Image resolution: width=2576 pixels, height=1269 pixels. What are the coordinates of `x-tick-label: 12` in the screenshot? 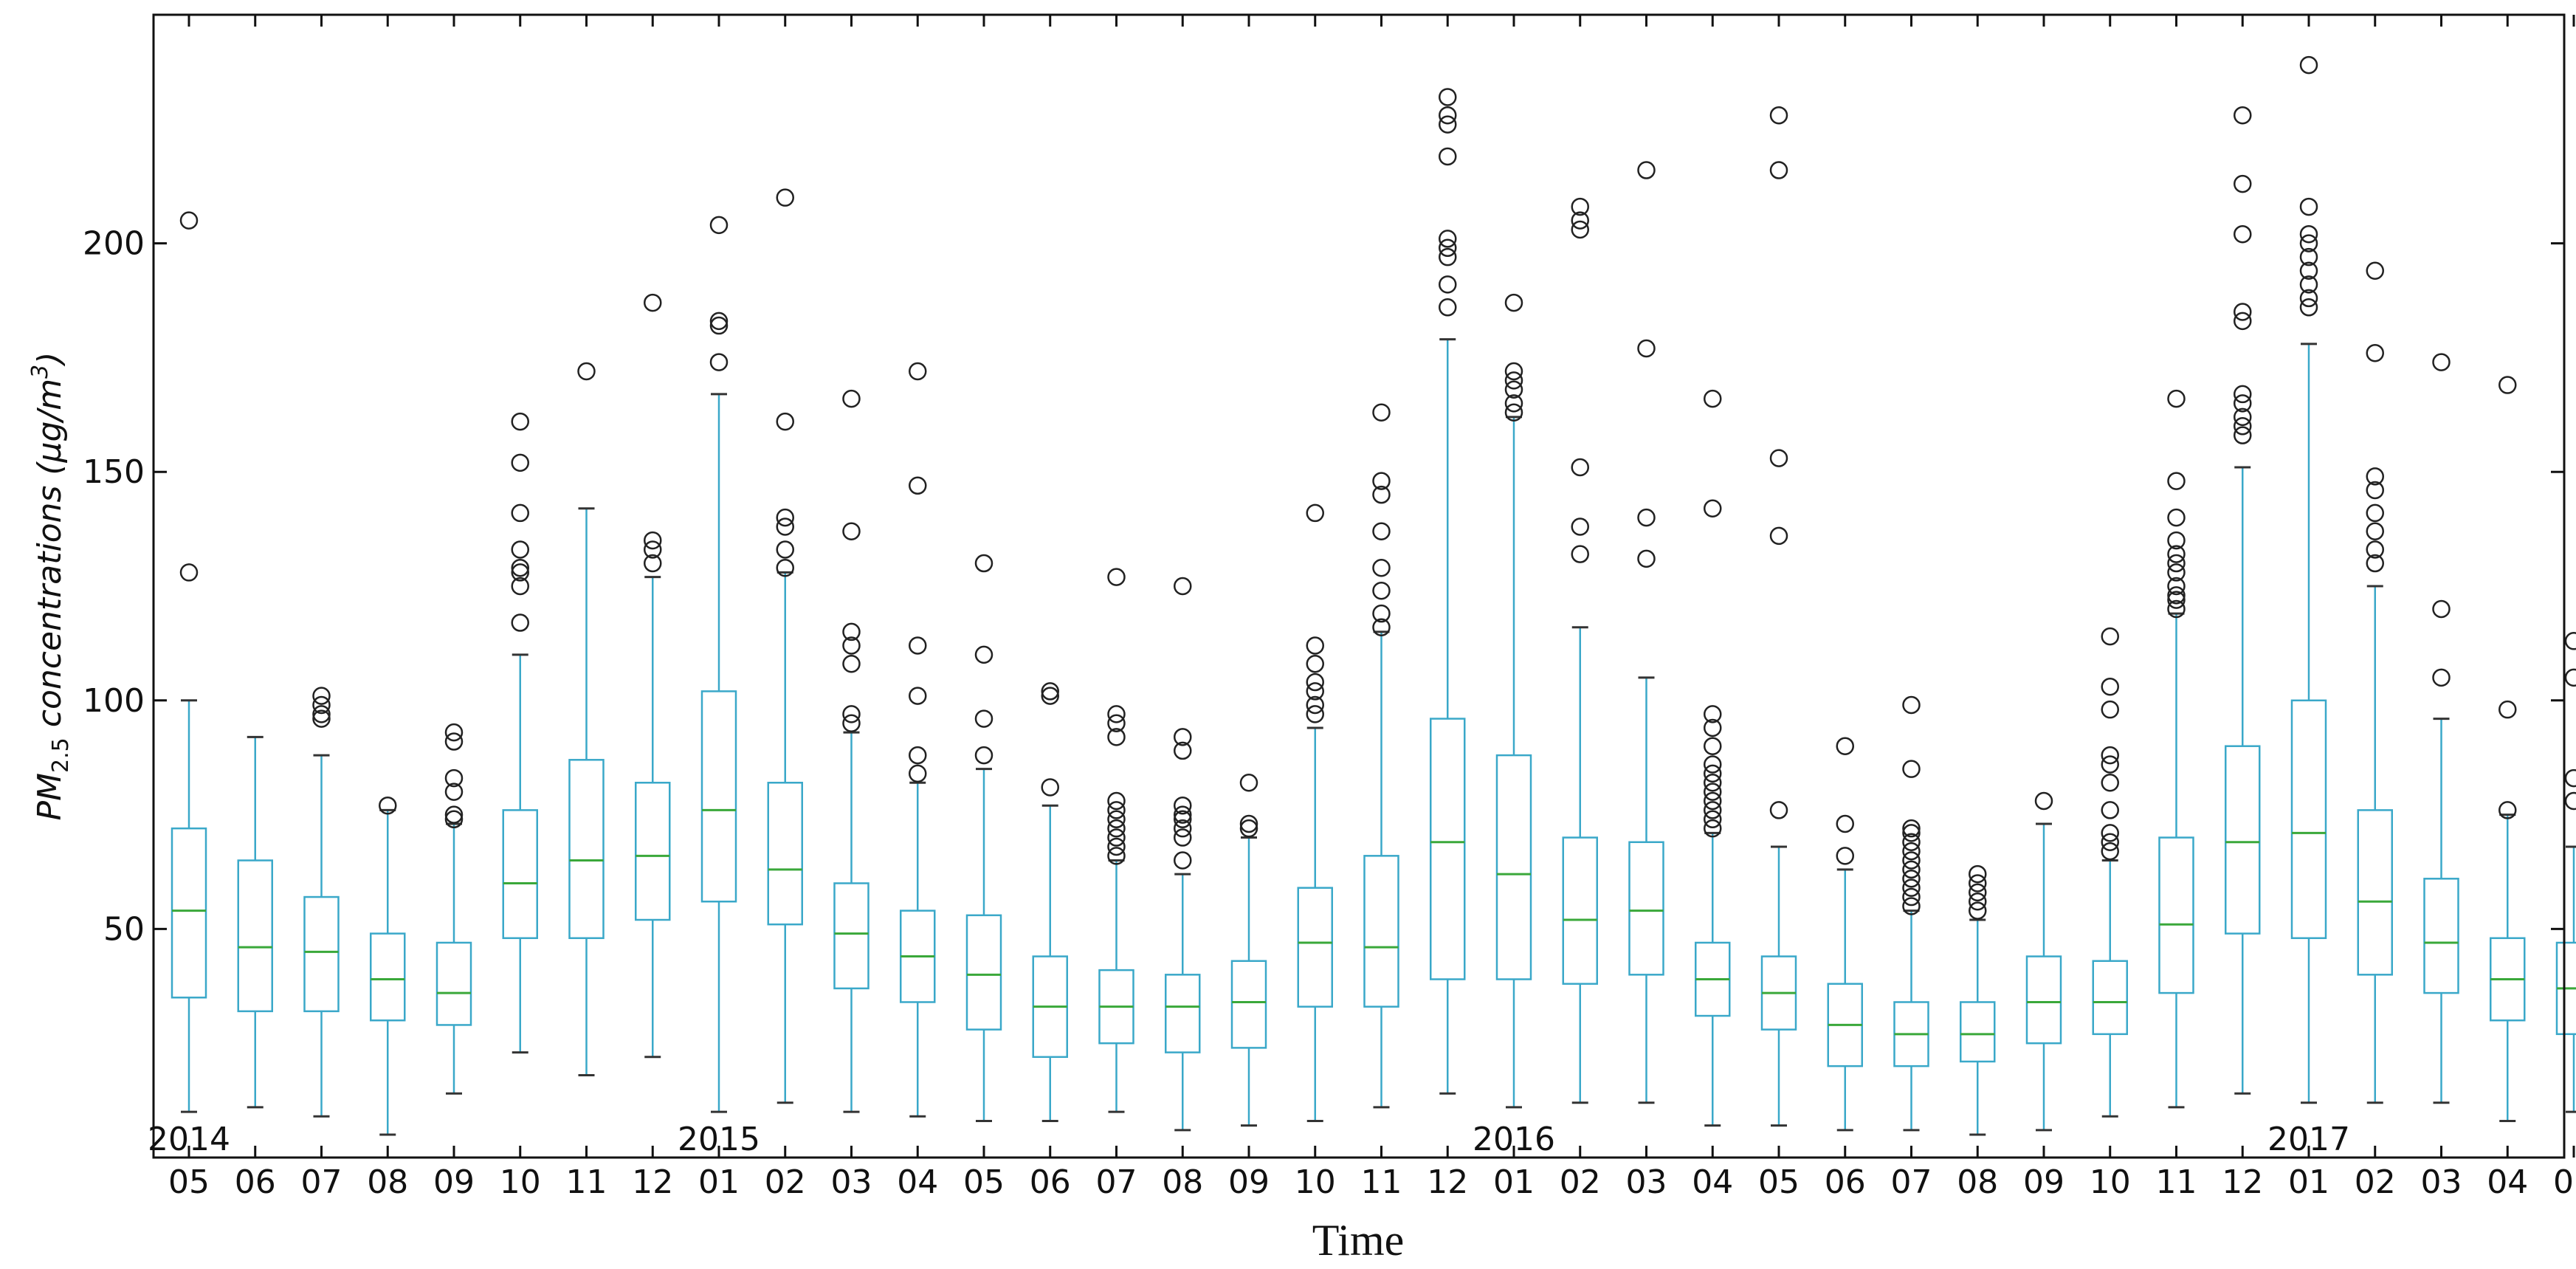 It's located at (653, 1182).